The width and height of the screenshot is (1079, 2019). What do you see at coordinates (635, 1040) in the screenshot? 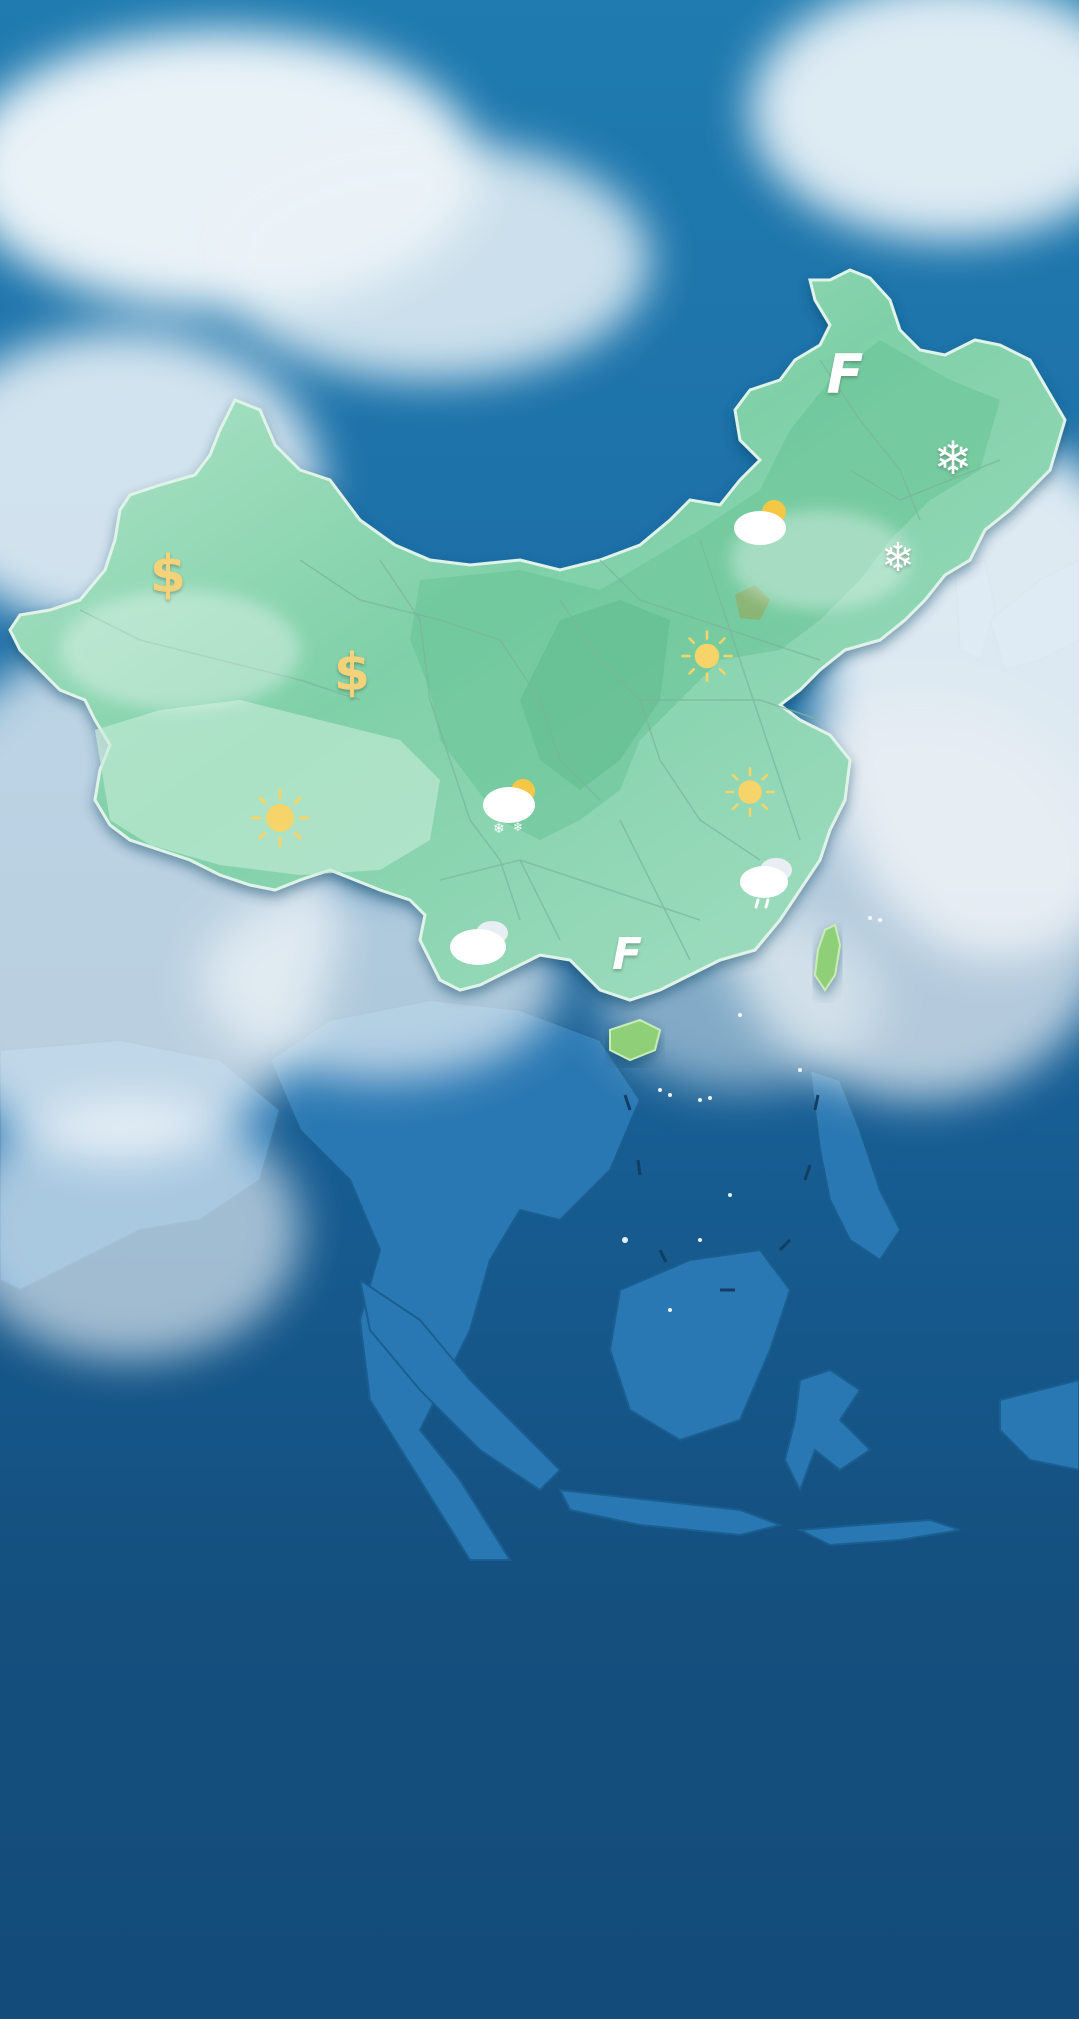
I see `hainan-island` at bounding box center [635, 1040].